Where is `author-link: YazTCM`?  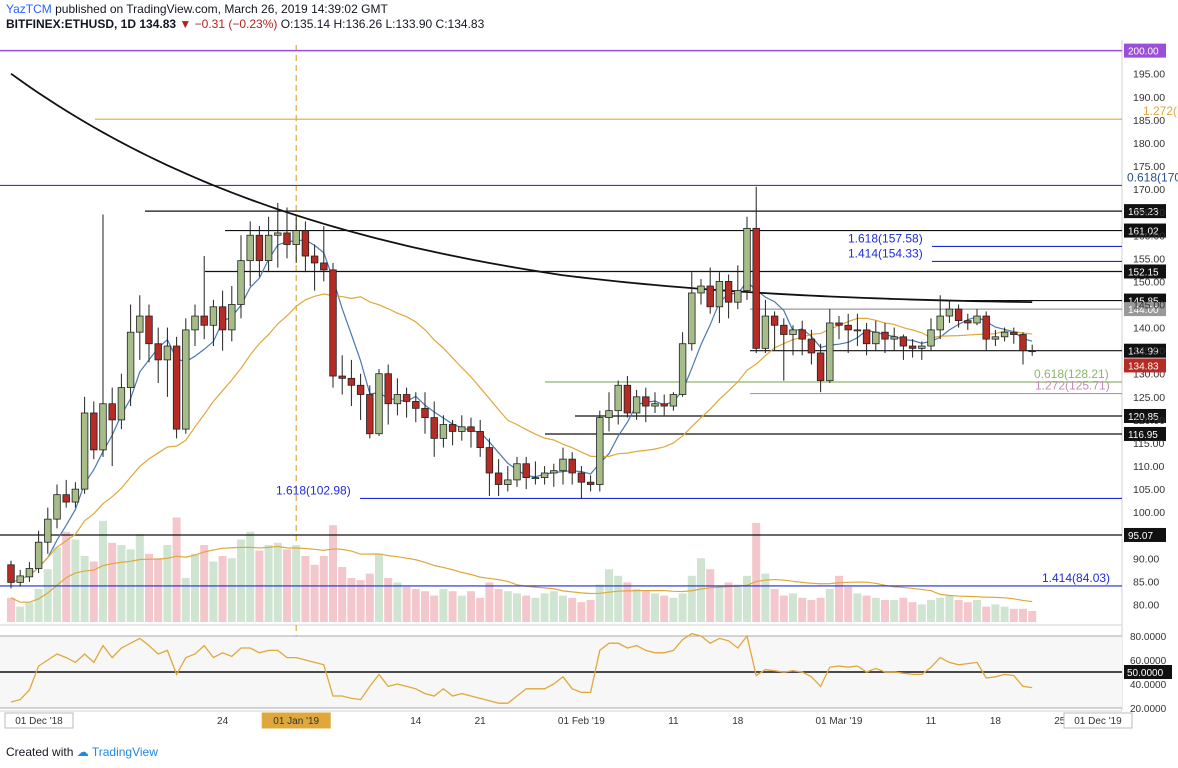
author-link: YazTCM is located at coordinates (29, 9).